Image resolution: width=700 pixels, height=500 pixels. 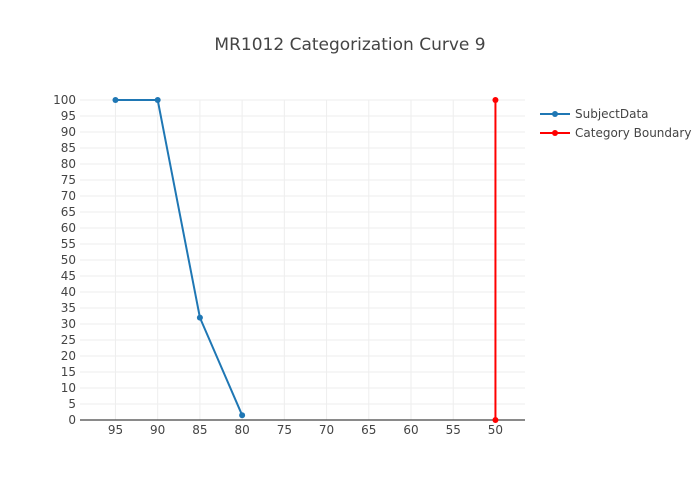 I want to click on x-tick-label: 50, so click(x=495, y=430).